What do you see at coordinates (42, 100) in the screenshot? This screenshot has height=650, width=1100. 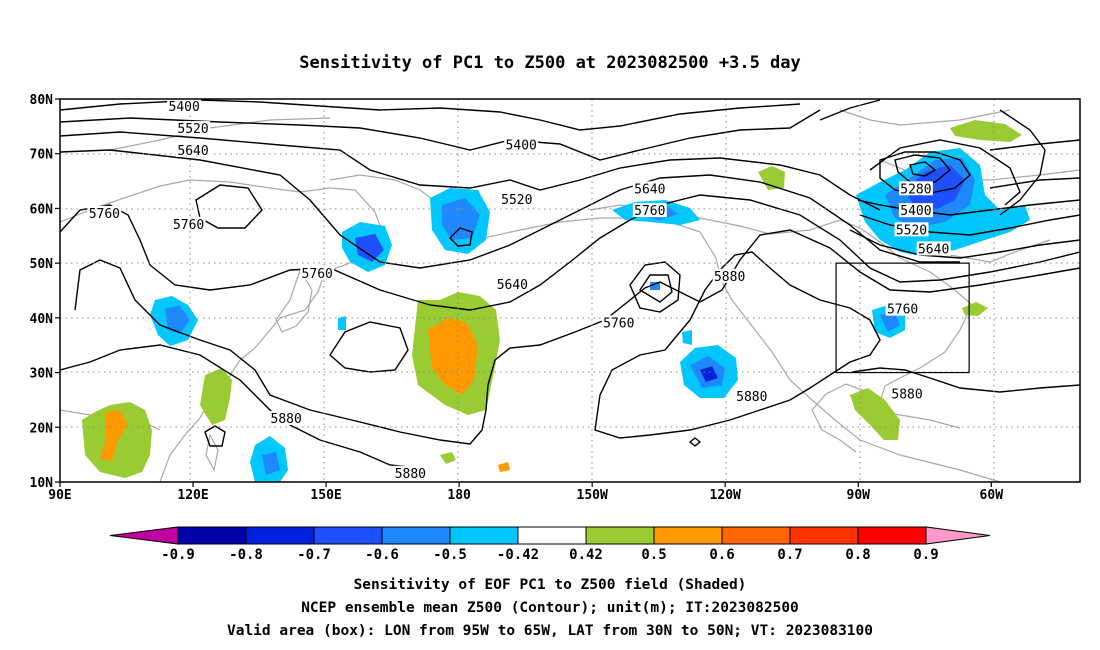 I see `lat-tick-label: 80N` at bounding box center [42, 100].